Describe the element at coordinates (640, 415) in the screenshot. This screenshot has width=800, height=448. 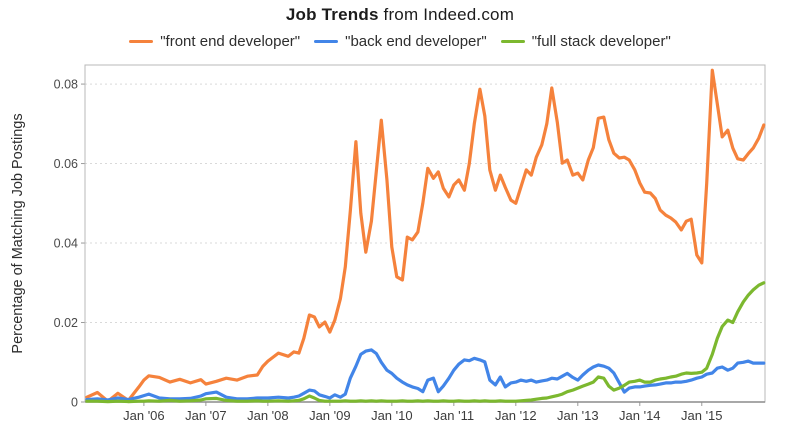
I see `x-tick-label: Jan '14` at that location.